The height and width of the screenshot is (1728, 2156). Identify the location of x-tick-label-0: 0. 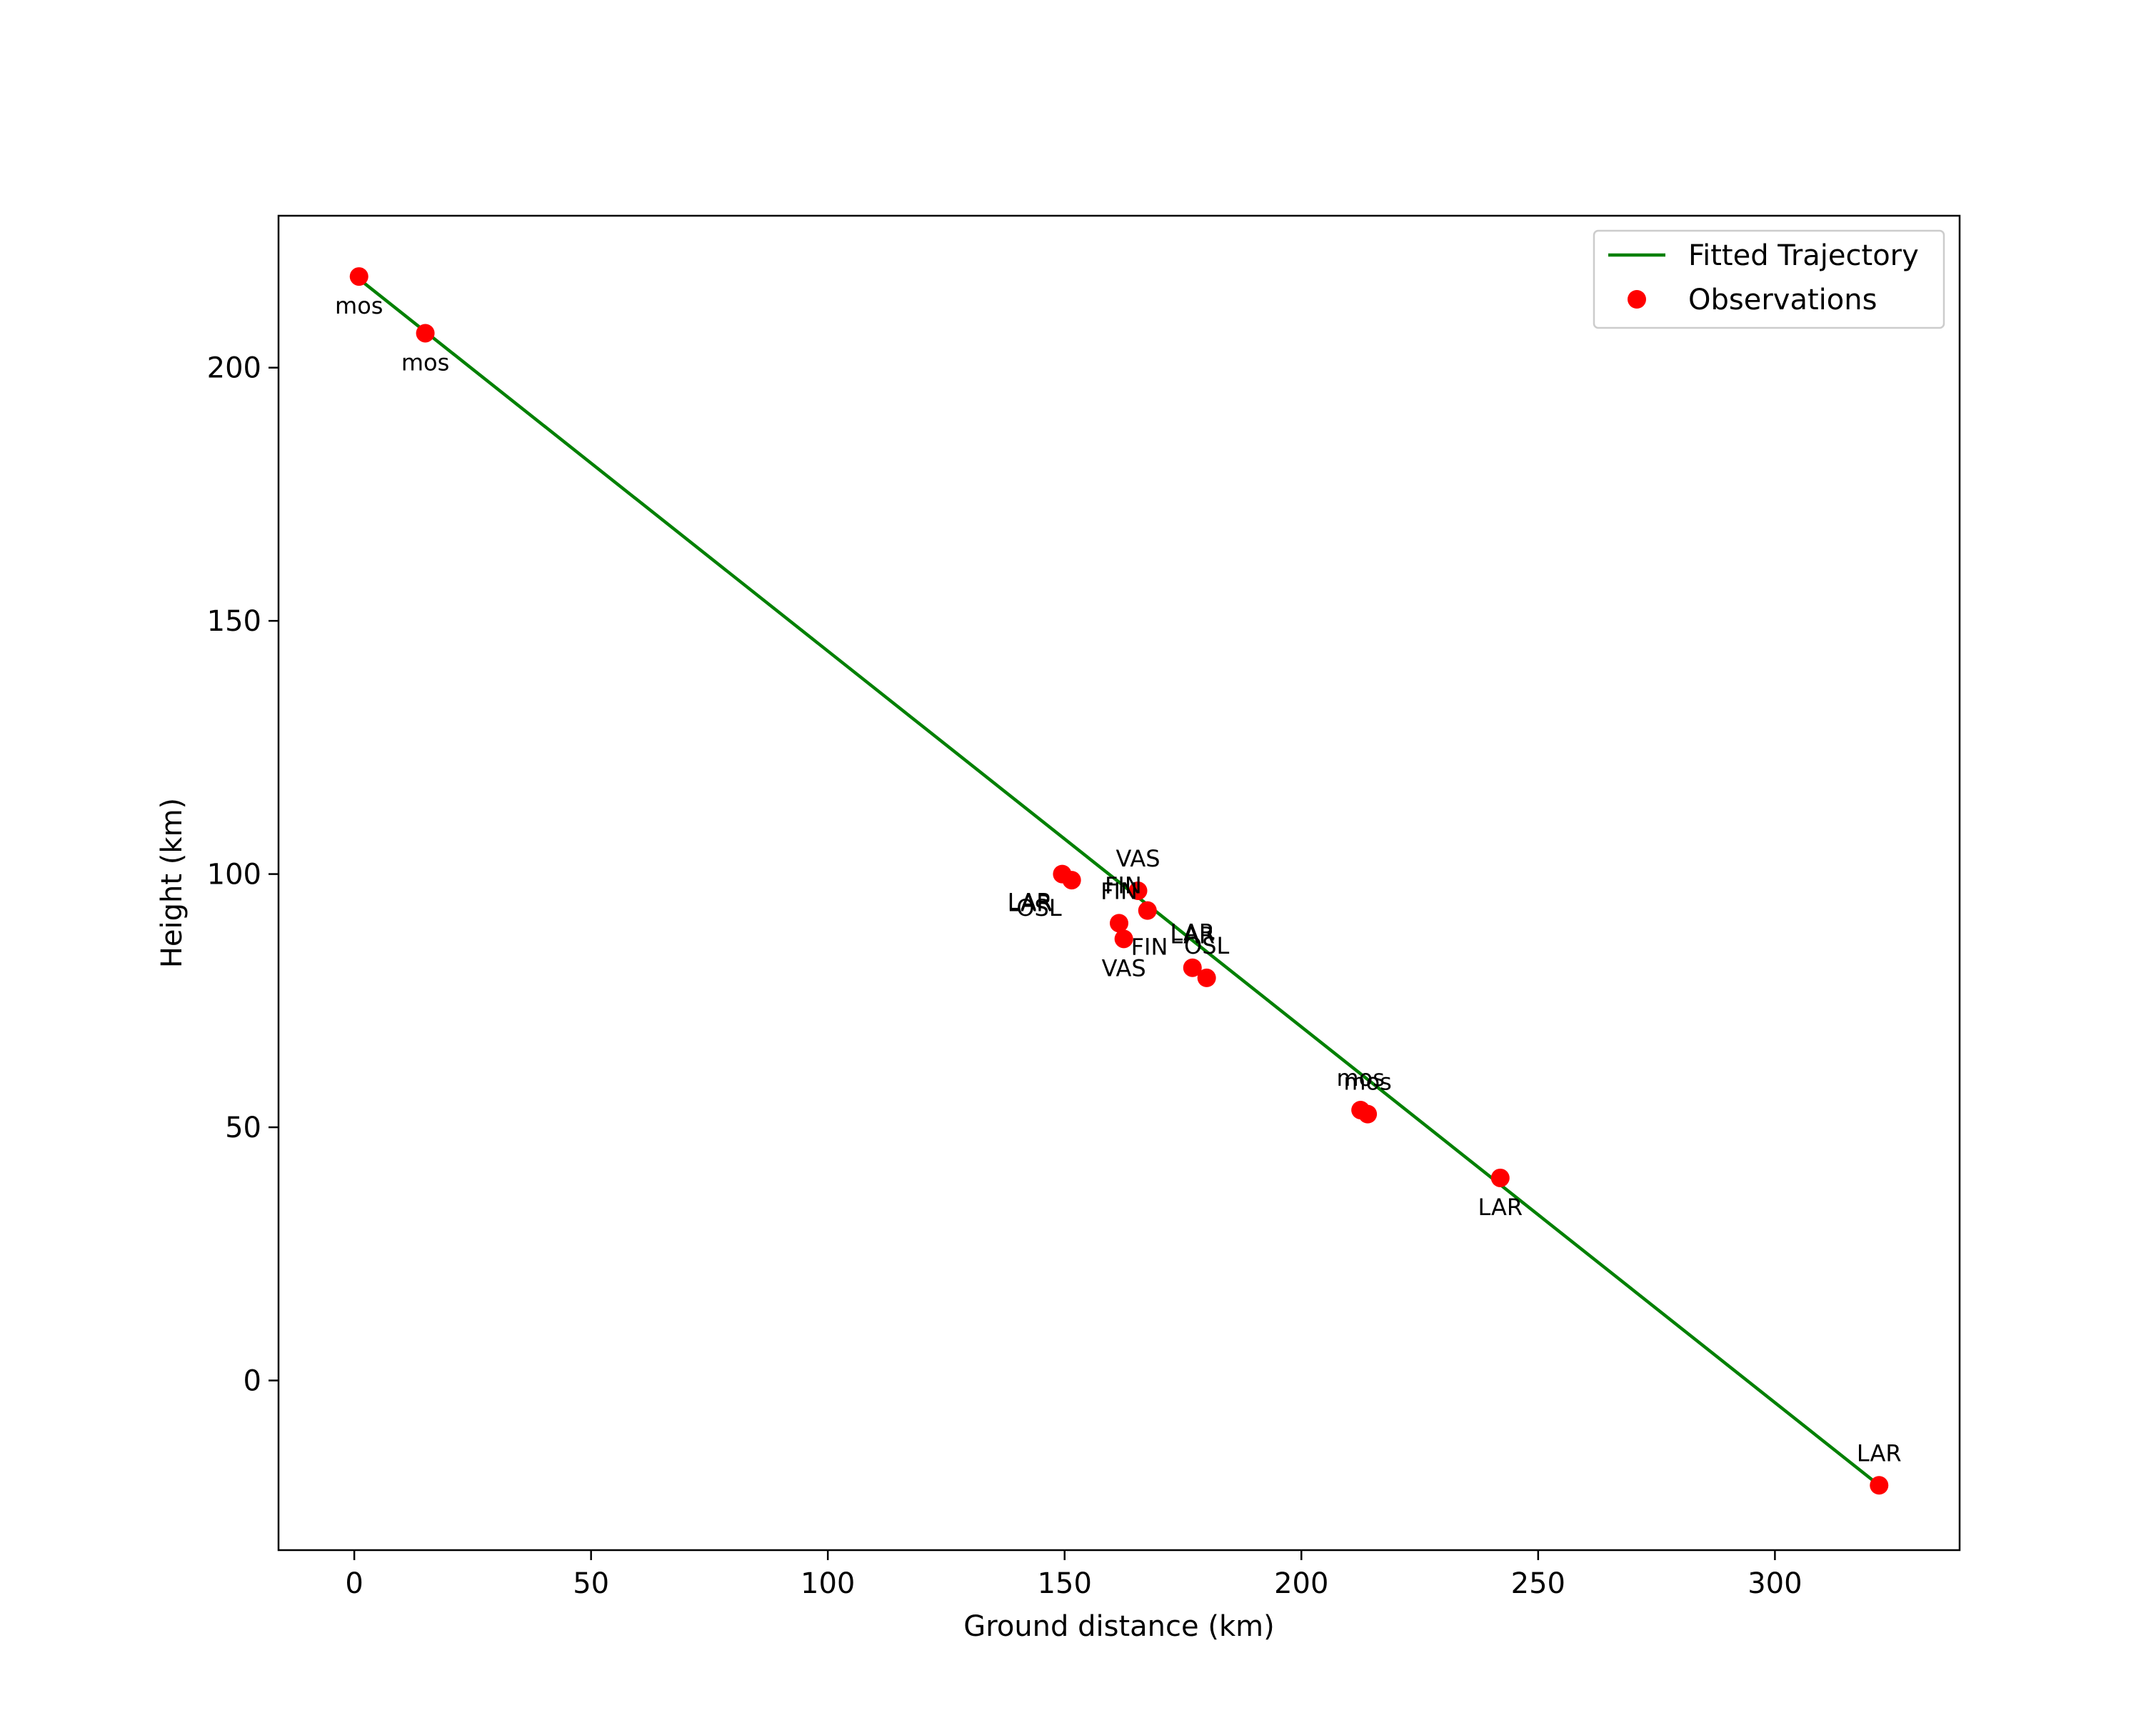
(354, 1583).